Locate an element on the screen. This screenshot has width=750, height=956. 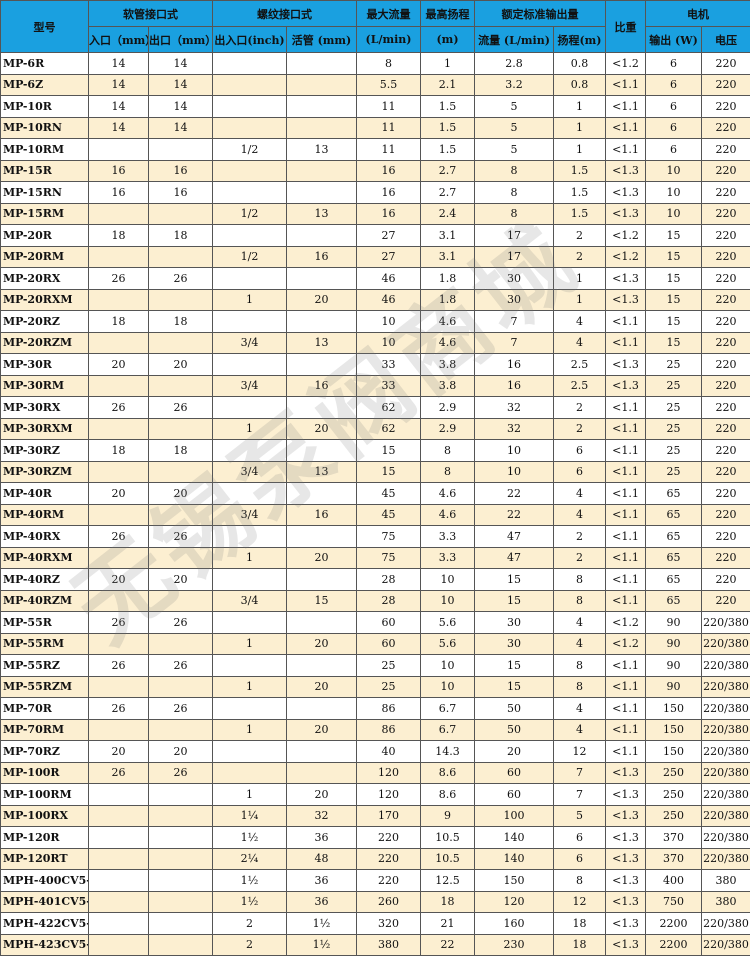
table-cell: 47 is located at coordinates (514, 558).